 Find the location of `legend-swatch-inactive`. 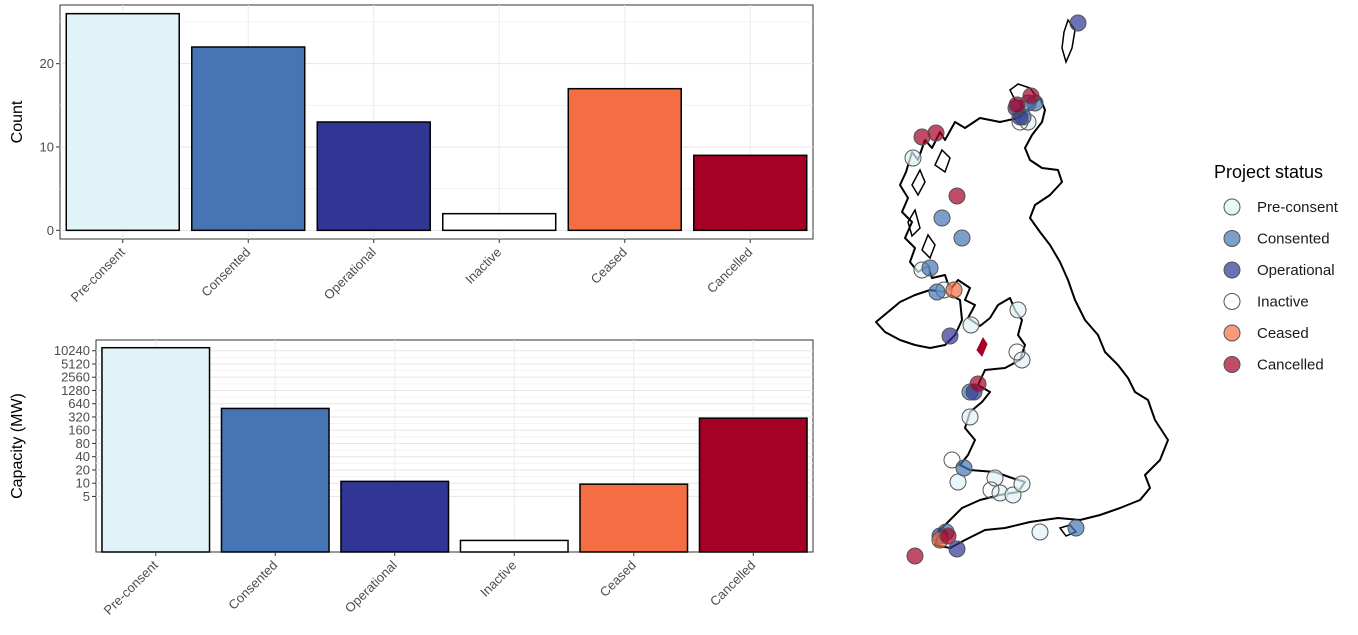

legend-swatch-inactive is located at coordinates (1232, 301).